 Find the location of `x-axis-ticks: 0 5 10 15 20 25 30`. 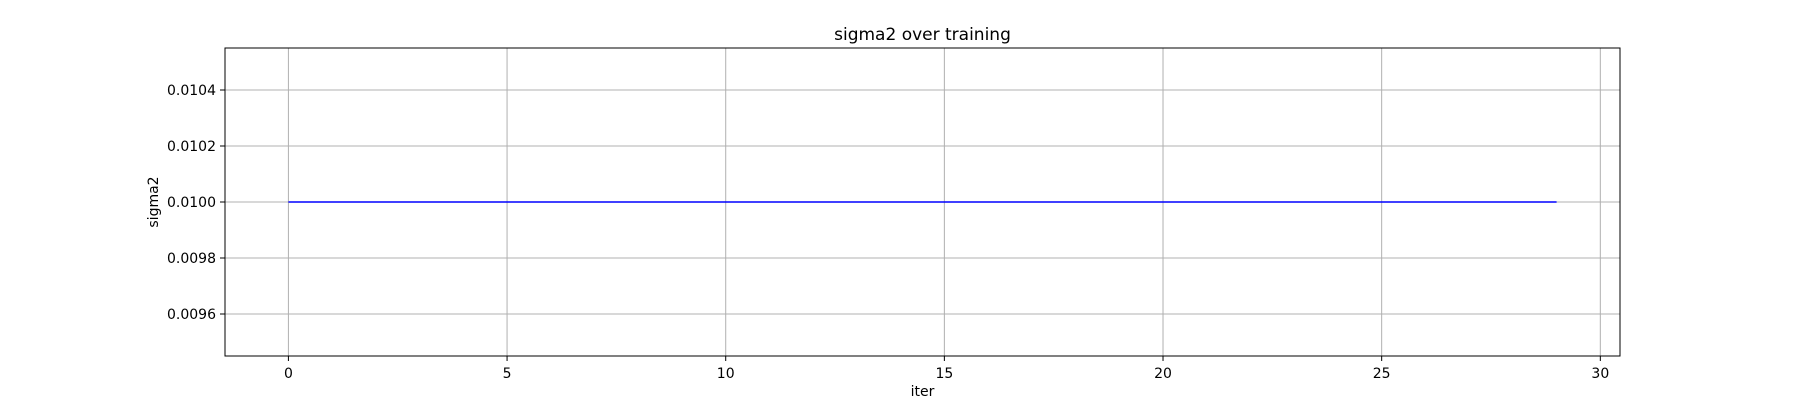

x-axis-ticks: 0 5 10 15 20 25 30 is located at coordinates (946, 369).